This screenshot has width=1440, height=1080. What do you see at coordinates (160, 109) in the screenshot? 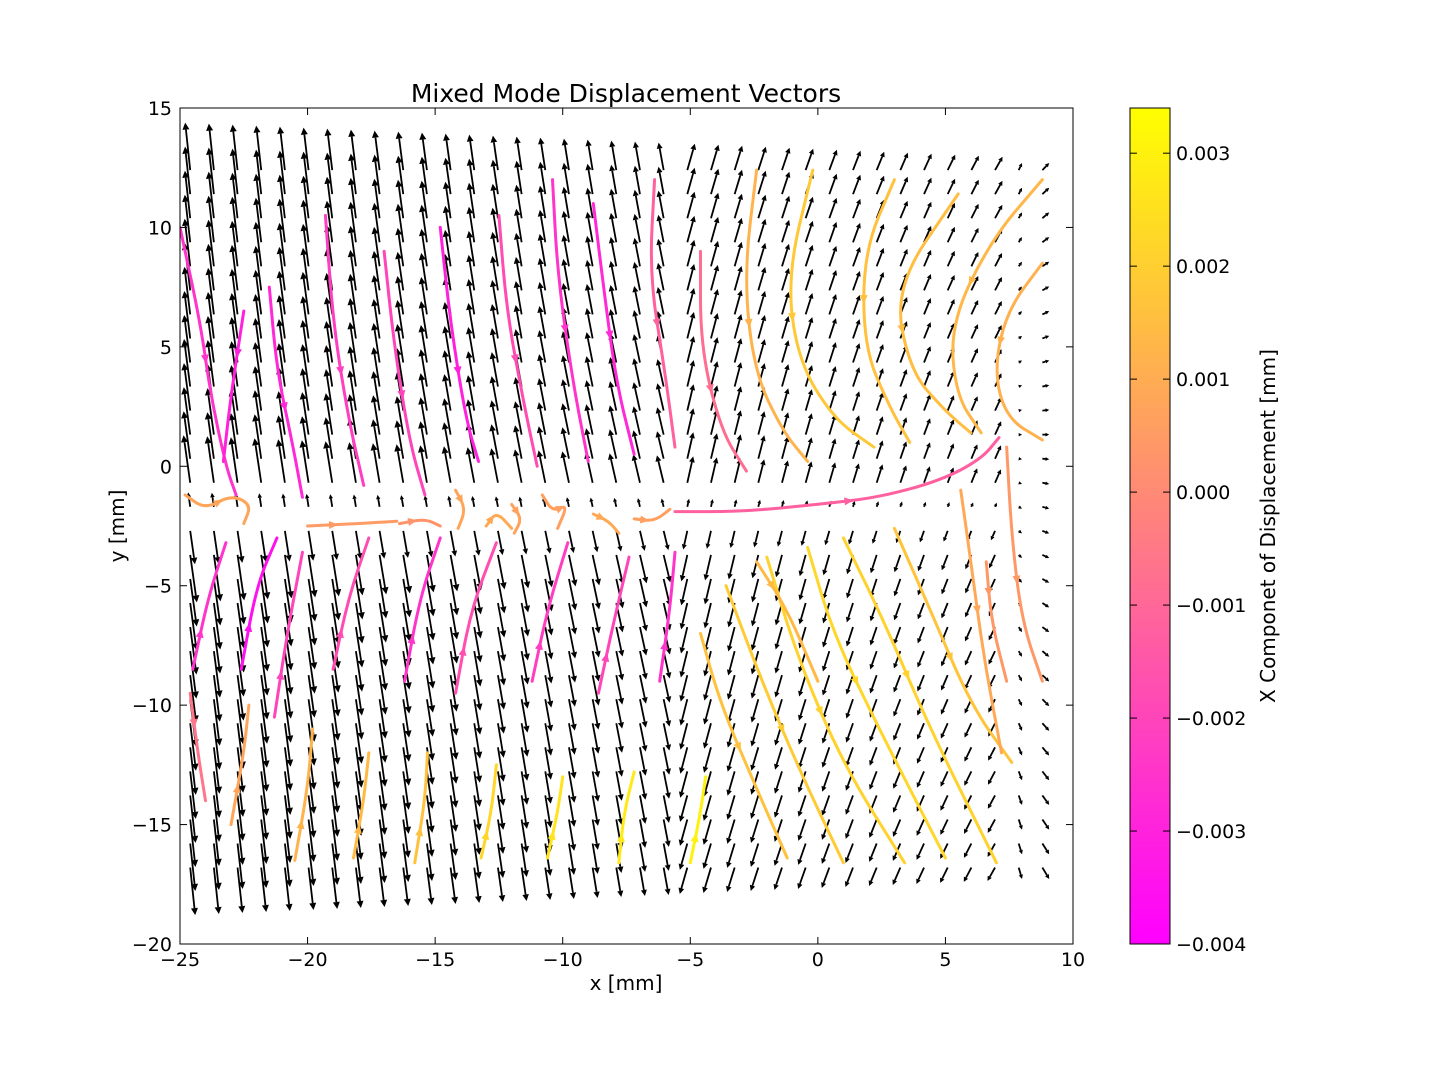
I see `y-tick-label: 15` at bounding box center [160, 109].